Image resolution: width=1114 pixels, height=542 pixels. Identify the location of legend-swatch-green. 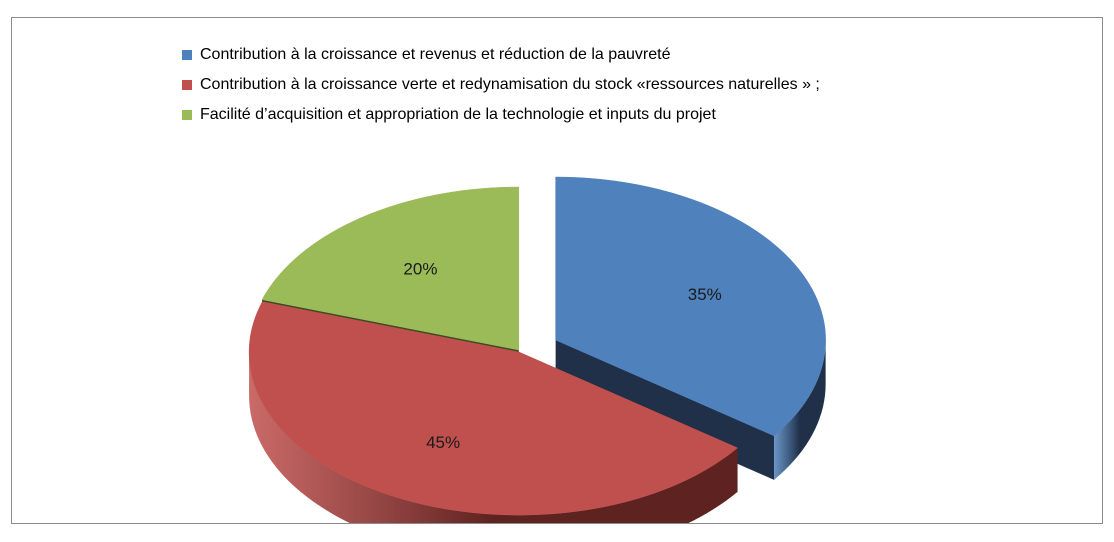
(187, 115).